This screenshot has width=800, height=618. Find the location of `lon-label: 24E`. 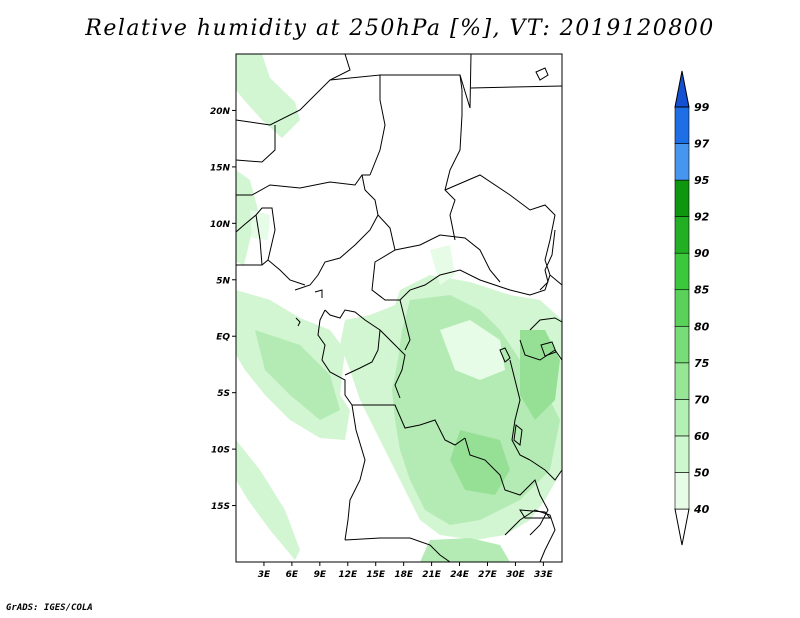

lon-label: 24E is located at coordinates (460, 575).